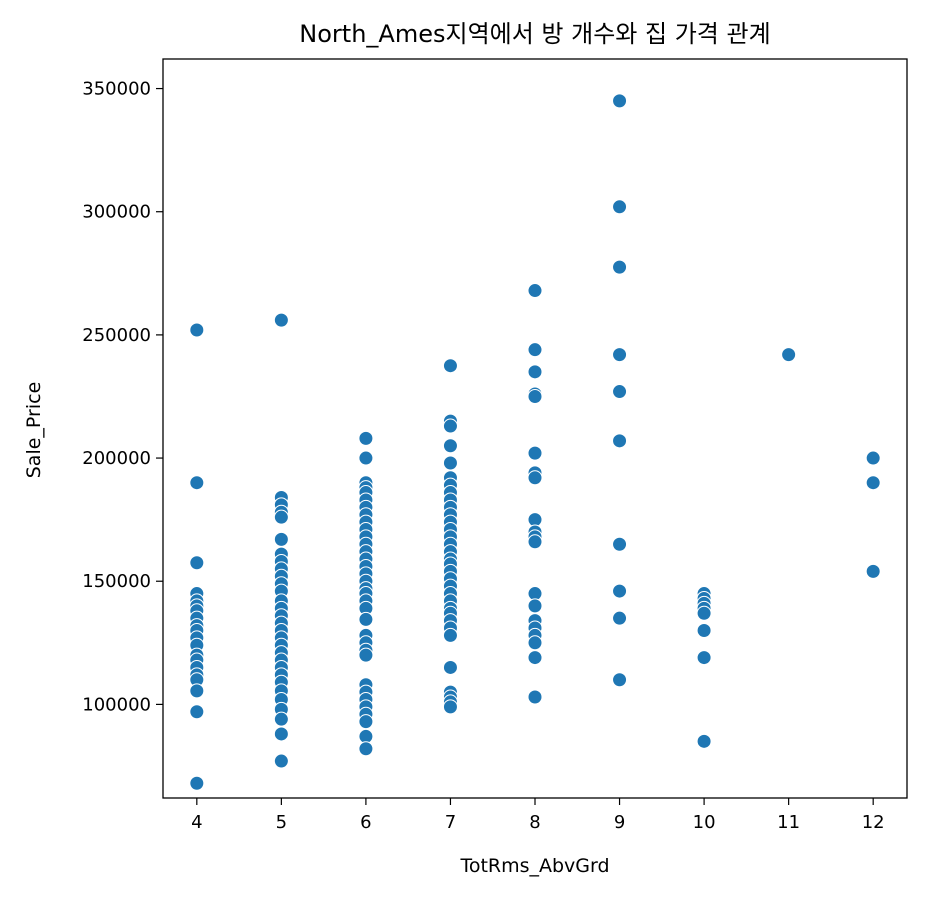  What do you see at coordinates (365, 822) in the screenshot?
I see `x-tick-label: 6` at bounding box center [365, 822].